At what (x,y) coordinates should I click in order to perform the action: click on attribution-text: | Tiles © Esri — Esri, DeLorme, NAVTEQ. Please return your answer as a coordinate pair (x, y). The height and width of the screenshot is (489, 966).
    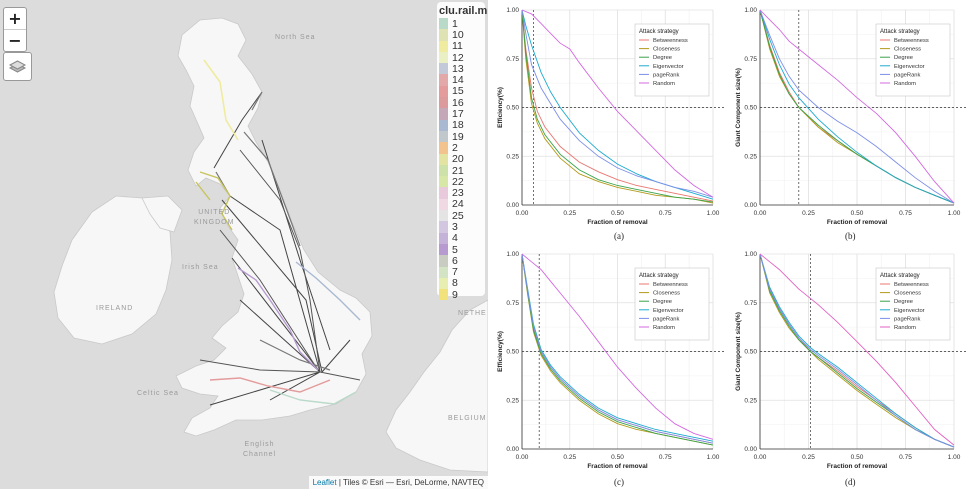
    Looking at the image, I should click on (410, 482).